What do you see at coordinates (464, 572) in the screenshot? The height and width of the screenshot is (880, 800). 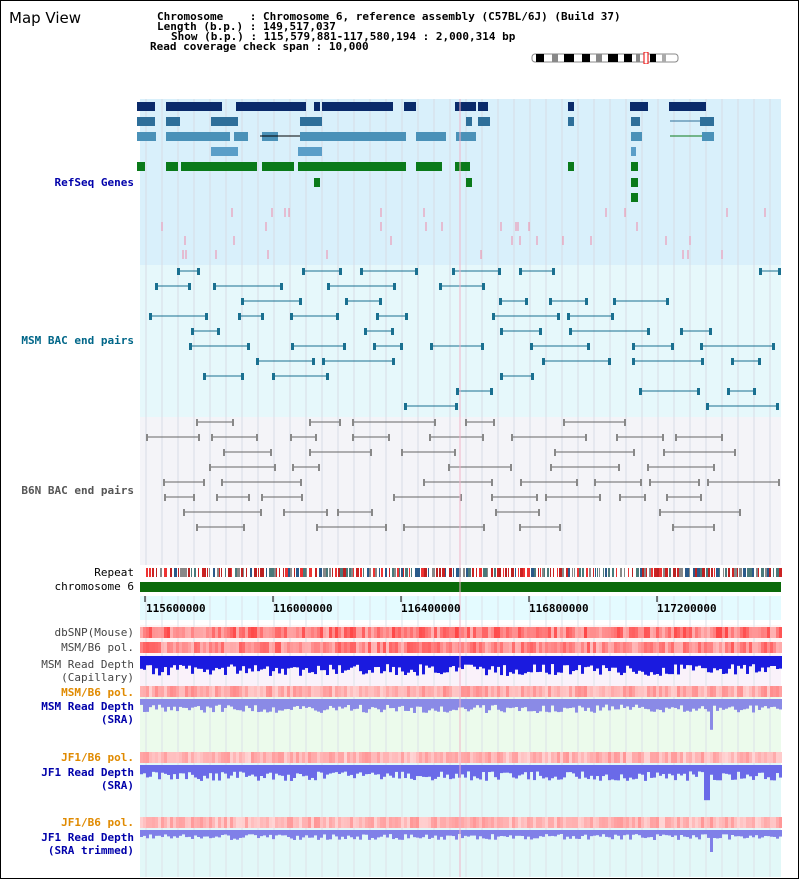 I see `repeat-track` at bounding box center [464, 572].